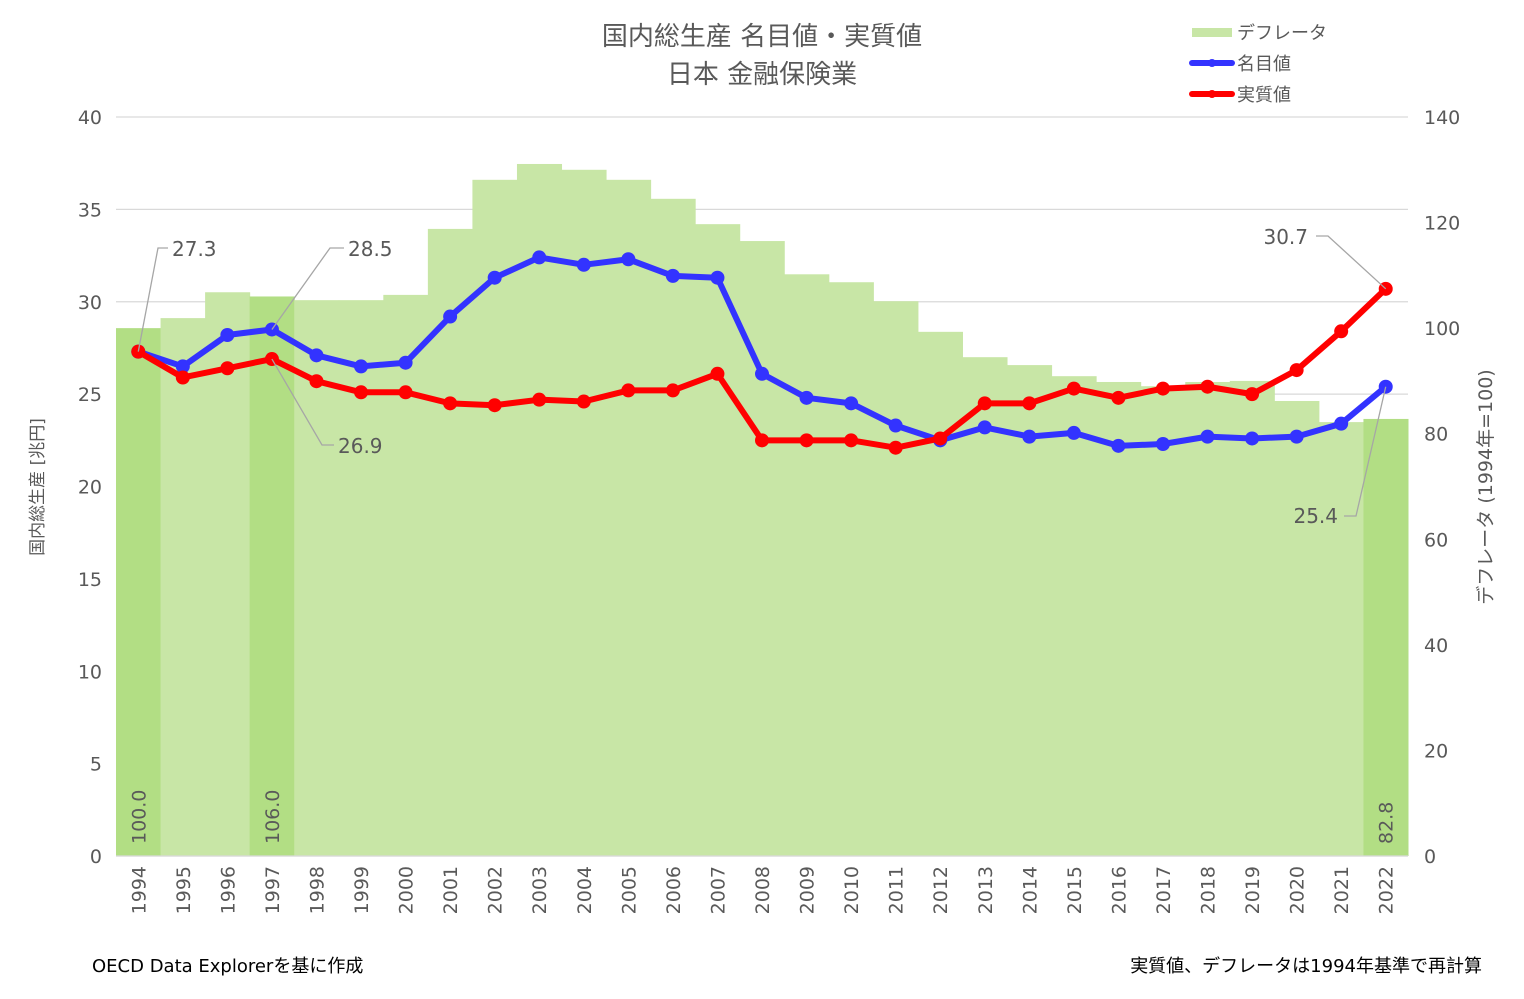  Describe the element at coordinates (583, 264) in the screenshot. I see `data-point-nominal-2004` at that location.